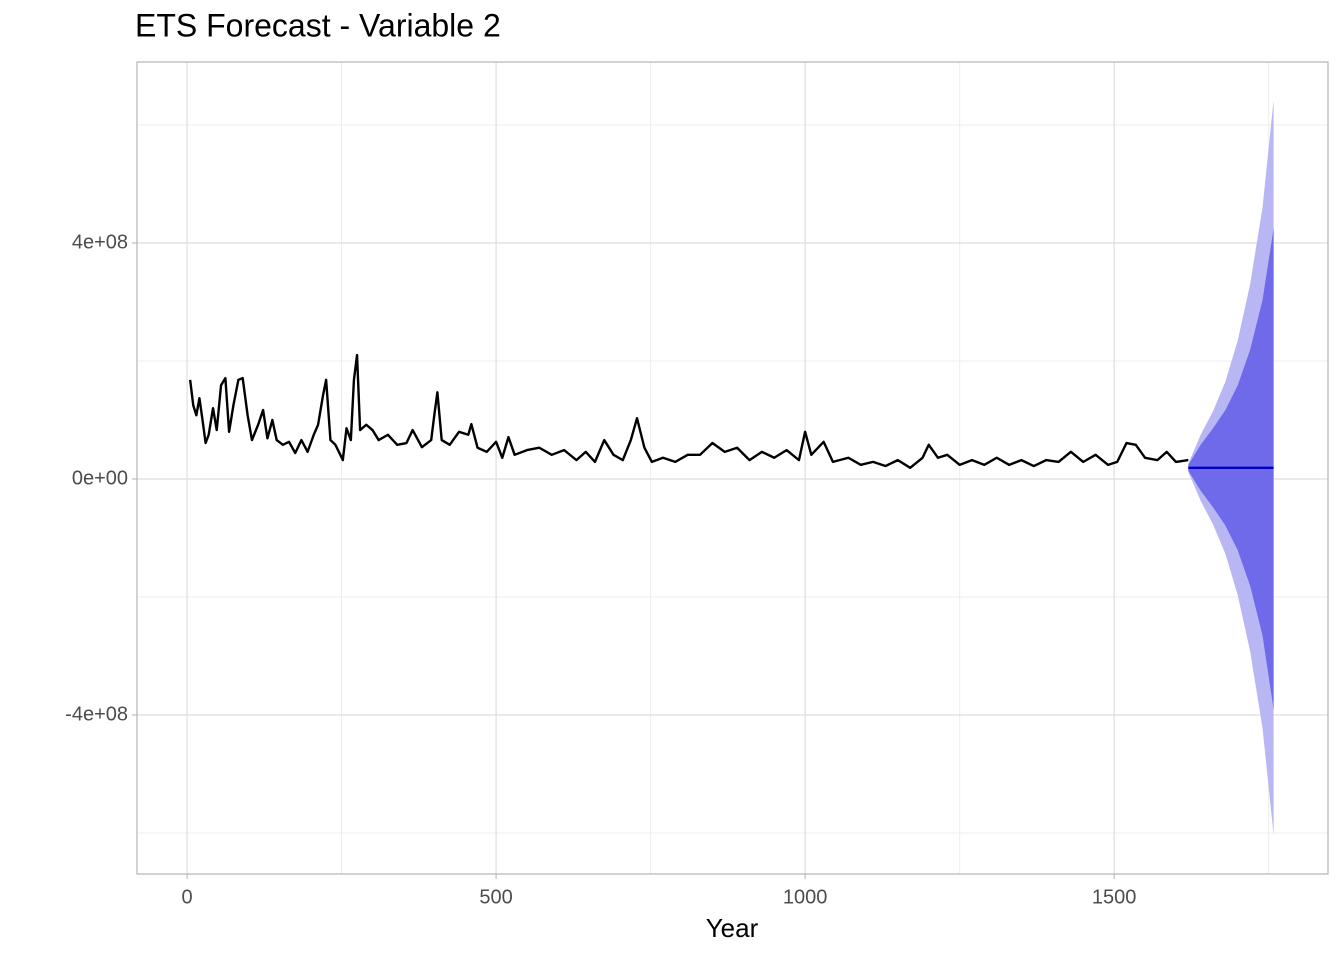 The width and height of the screenshot is (1344, 960). Describe the element at coordinates (732, 928) in the screenshot. I see `x-axis-title: Year` at that location.